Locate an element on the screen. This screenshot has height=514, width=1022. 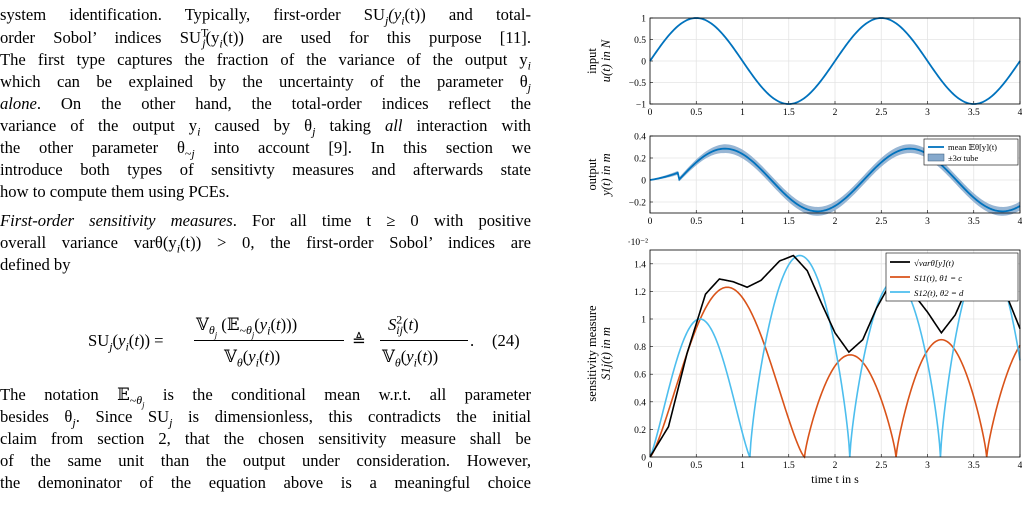
series-line-s12 is located at coordinates (835, 356).